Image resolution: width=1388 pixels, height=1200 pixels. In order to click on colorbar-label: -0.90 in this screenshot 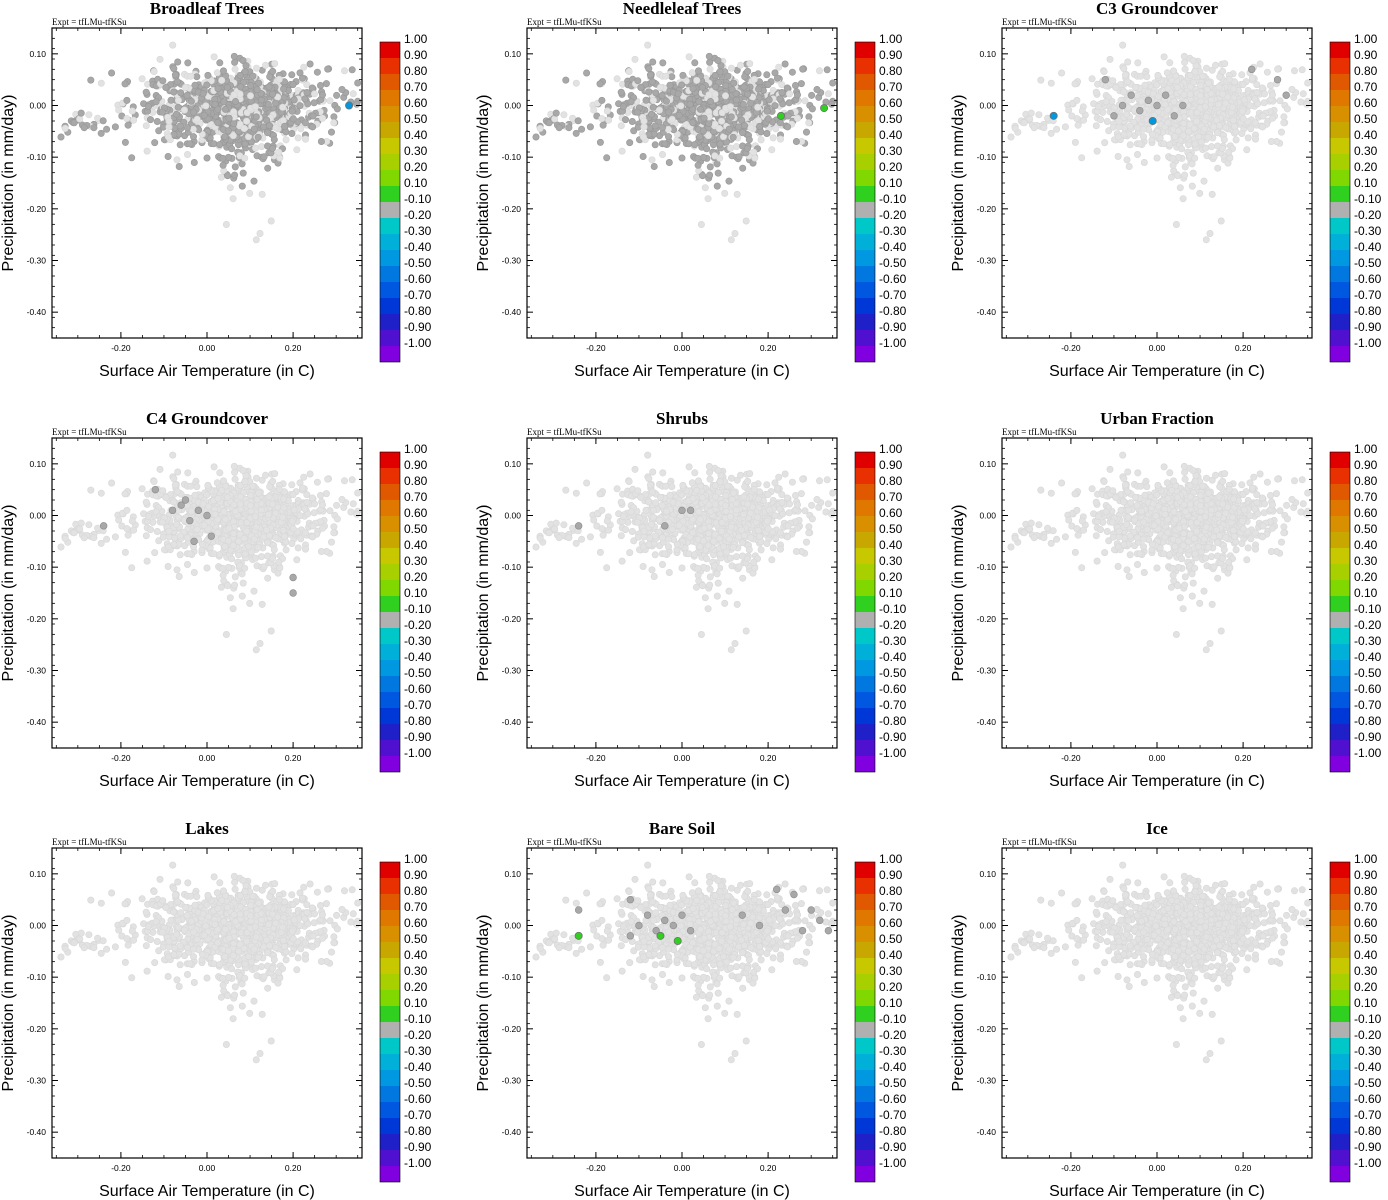, I will do `click(1368, 327)`.